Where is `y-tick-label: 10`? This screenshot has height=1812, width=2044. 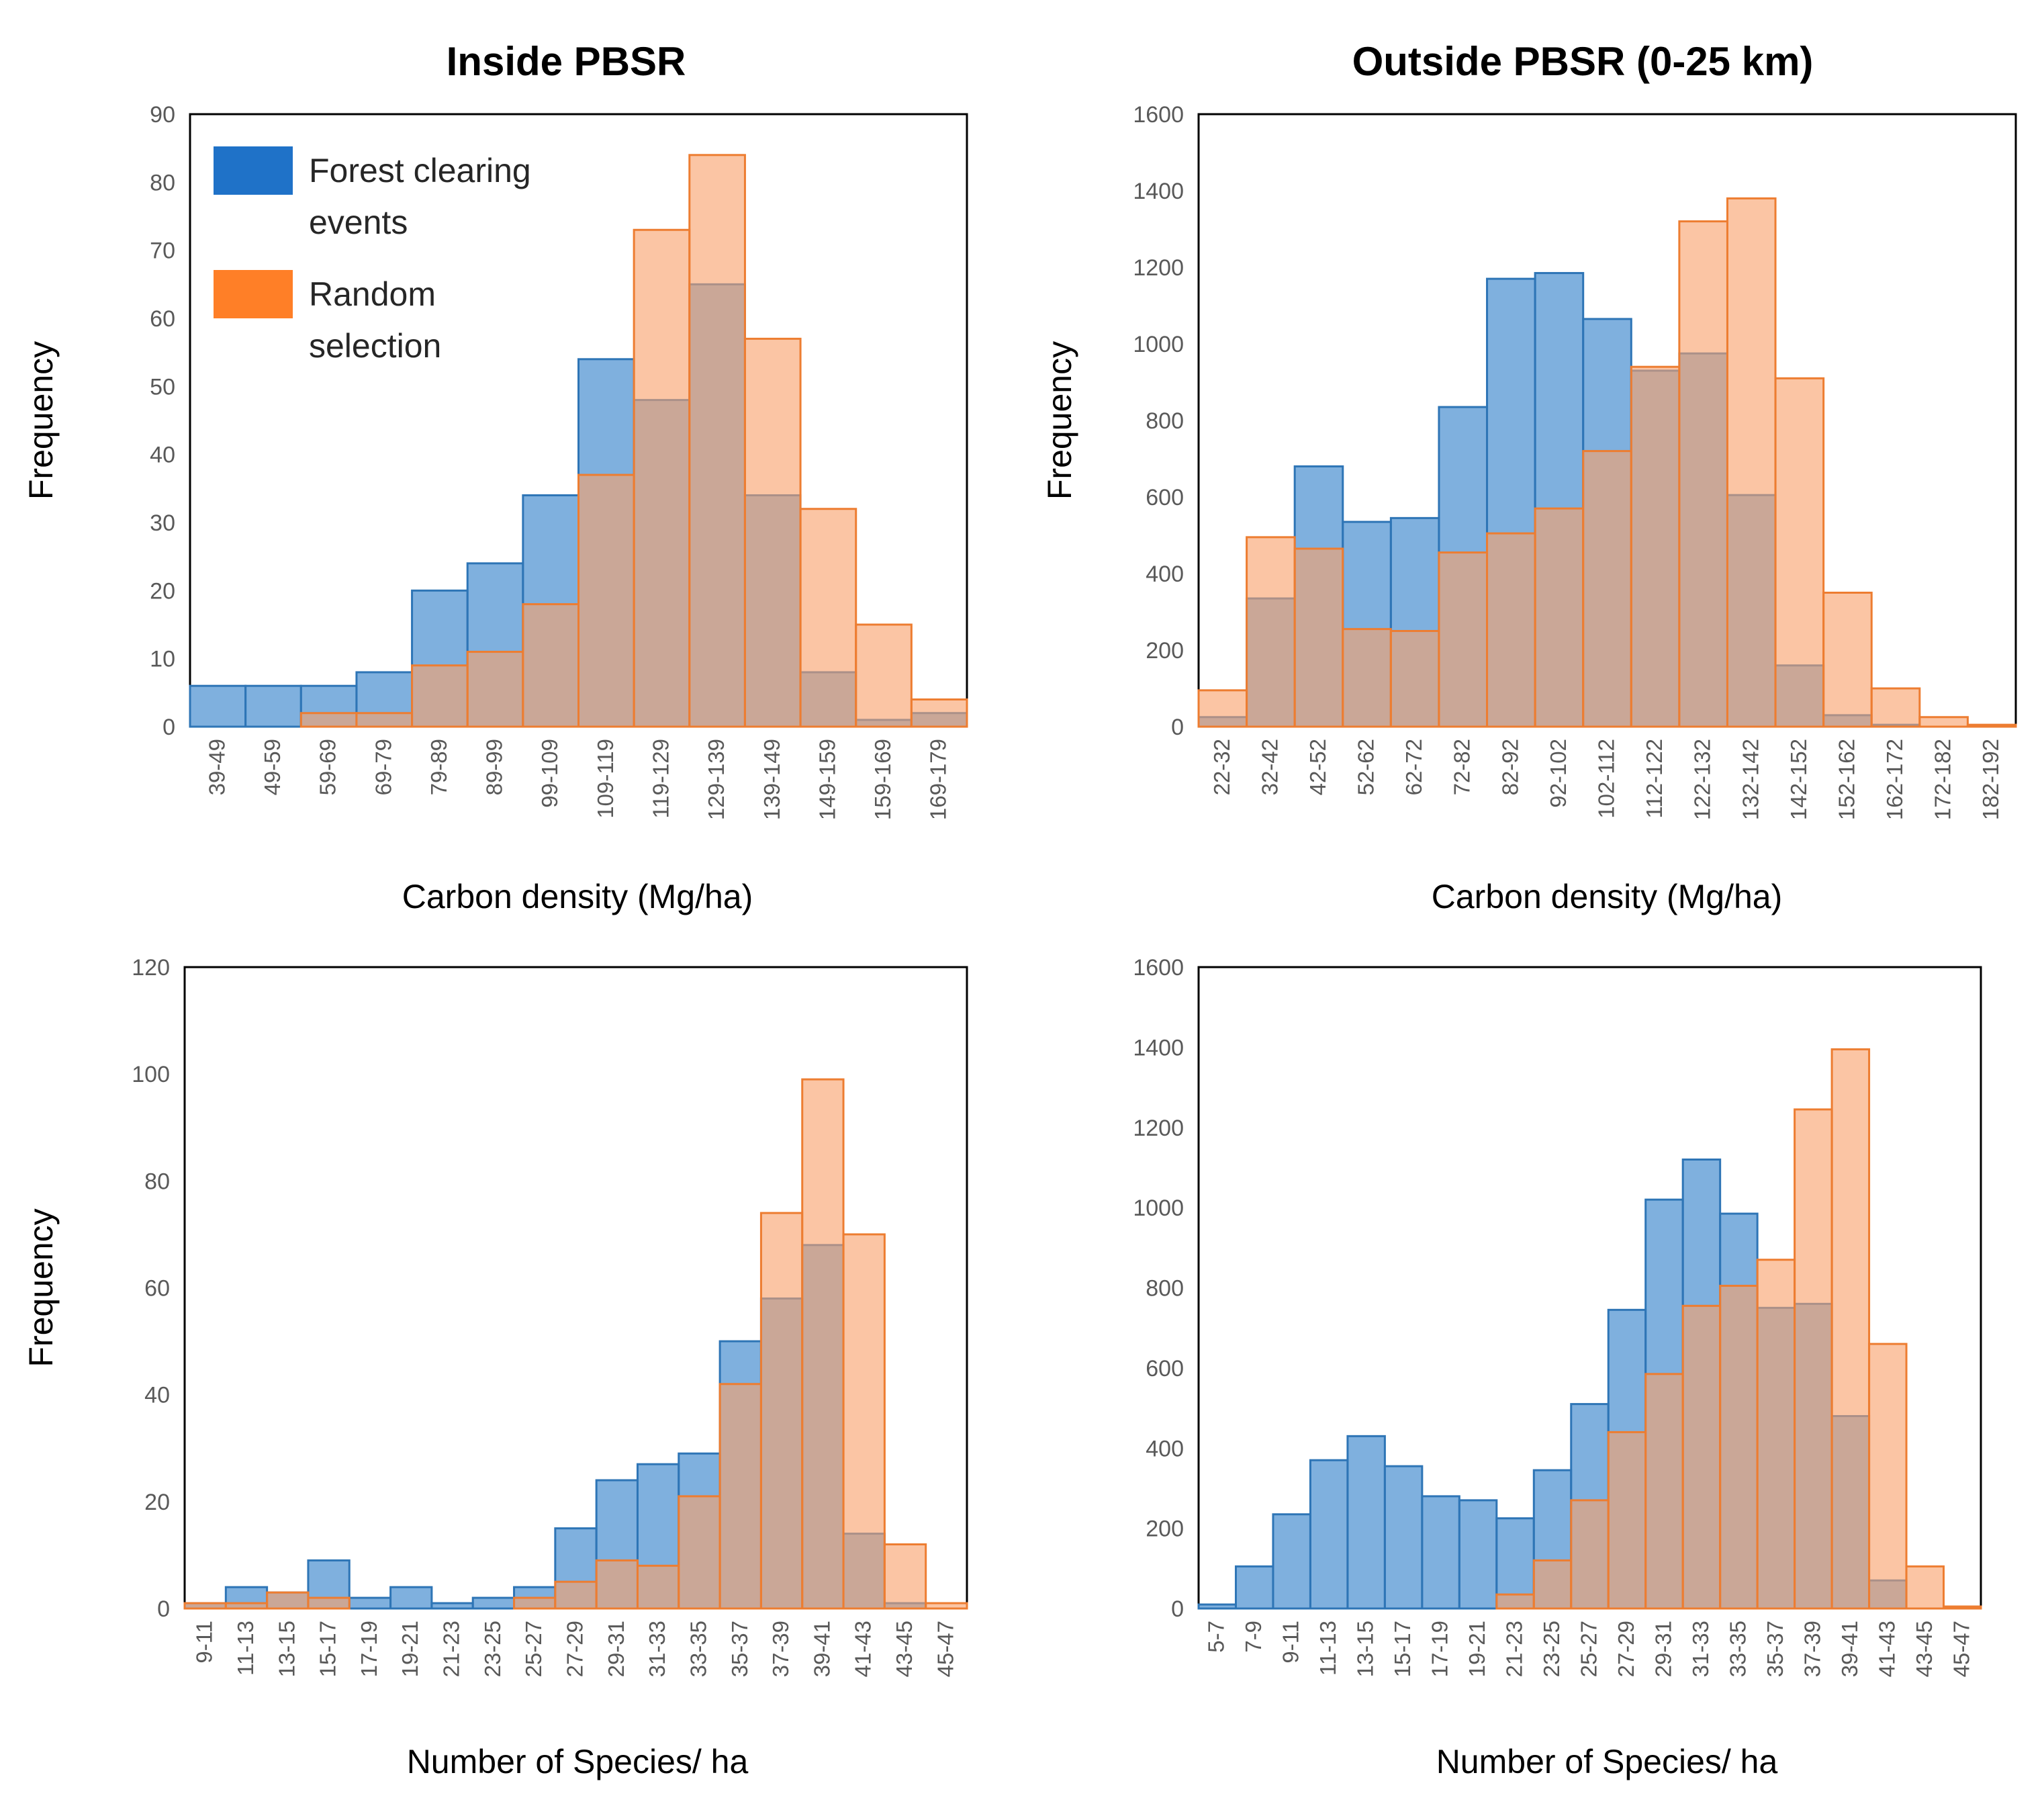 y-tick-label: 10 is located at coordinates (162, 659).